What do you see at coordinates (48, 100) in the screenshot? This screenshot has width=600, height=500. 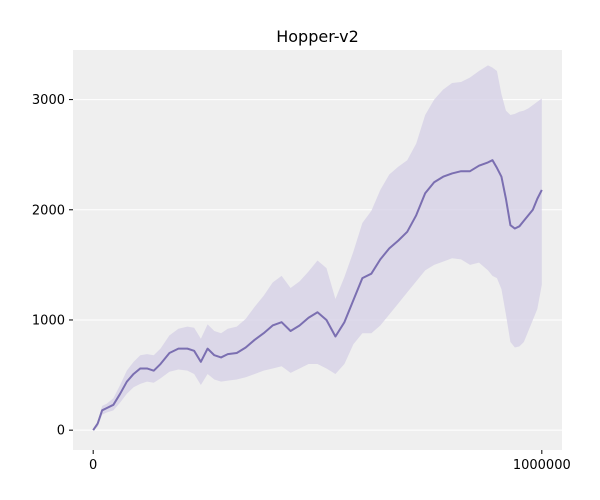 I see `y-tick-label: 3000` at bounding box center [48, 100].